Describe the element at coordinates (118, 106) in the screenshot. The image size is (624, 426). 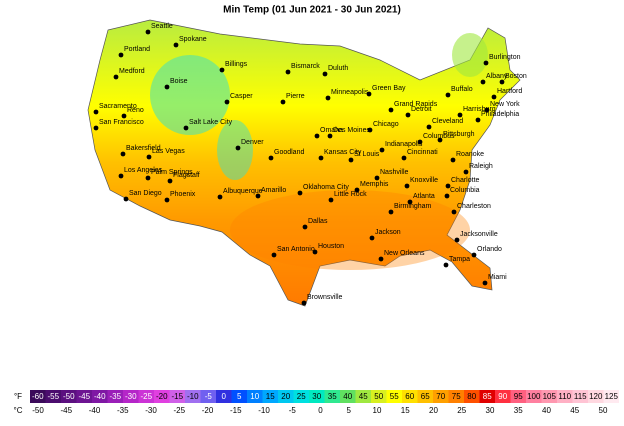
I see `city-label: Sacramento` at that location.